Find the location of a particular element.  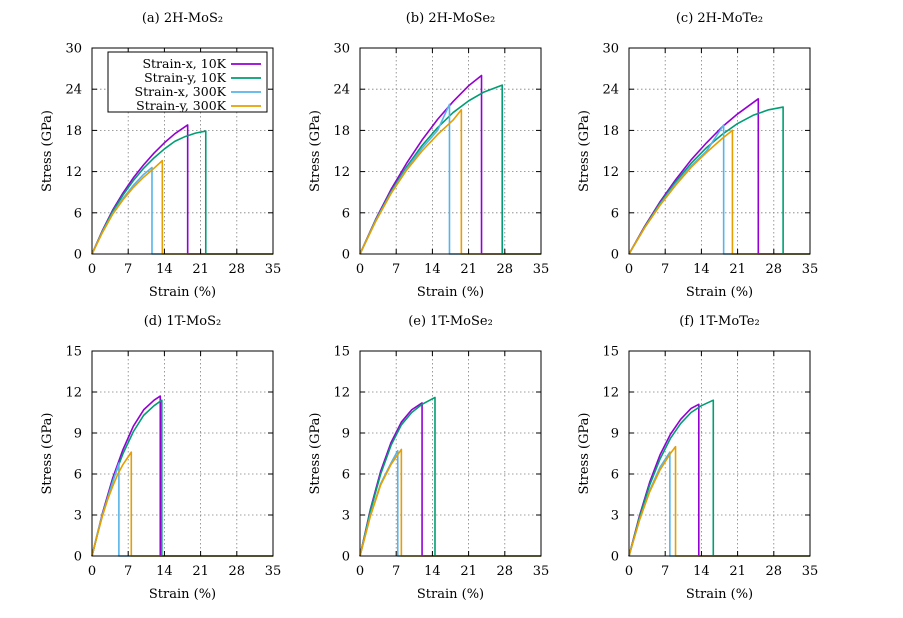

plot-frame is located at coordinates (450, 151).